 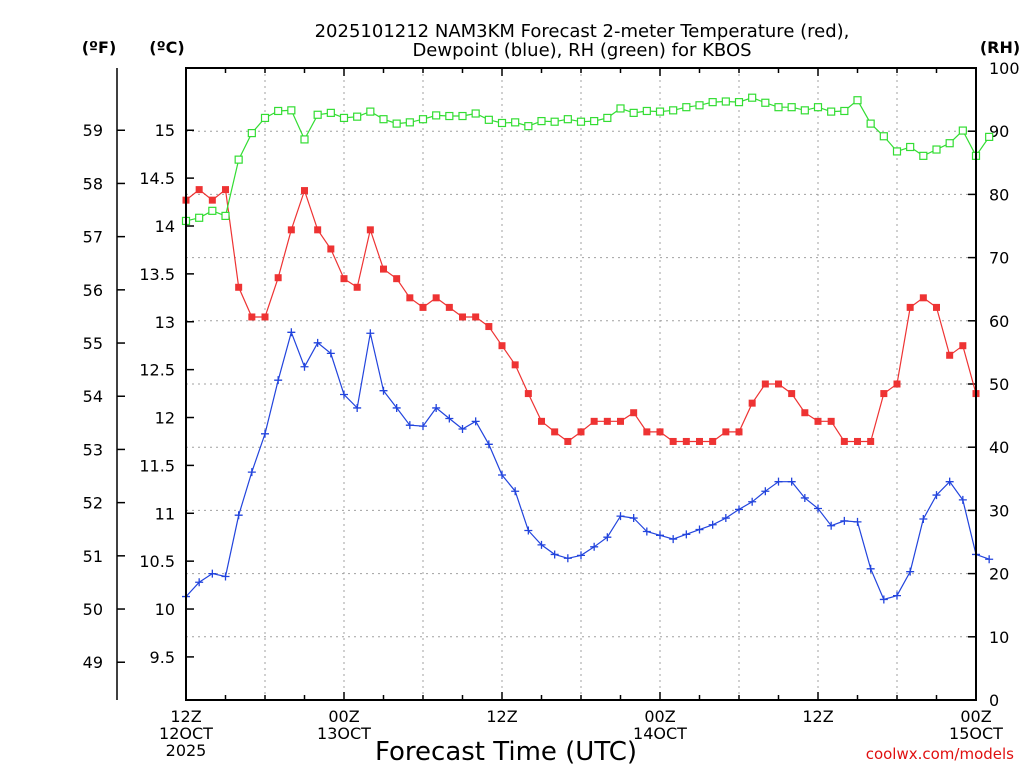 What do you see at coordinates (165, 513) in the screenshot?
I see `celsius-tick-label: 11` at bounding box center [165, 513].